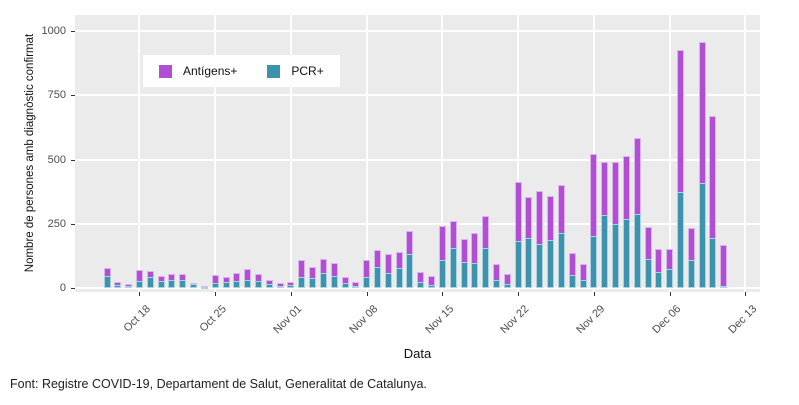  I want to click on x-tick-label: Dec 06, so click(666, 320).